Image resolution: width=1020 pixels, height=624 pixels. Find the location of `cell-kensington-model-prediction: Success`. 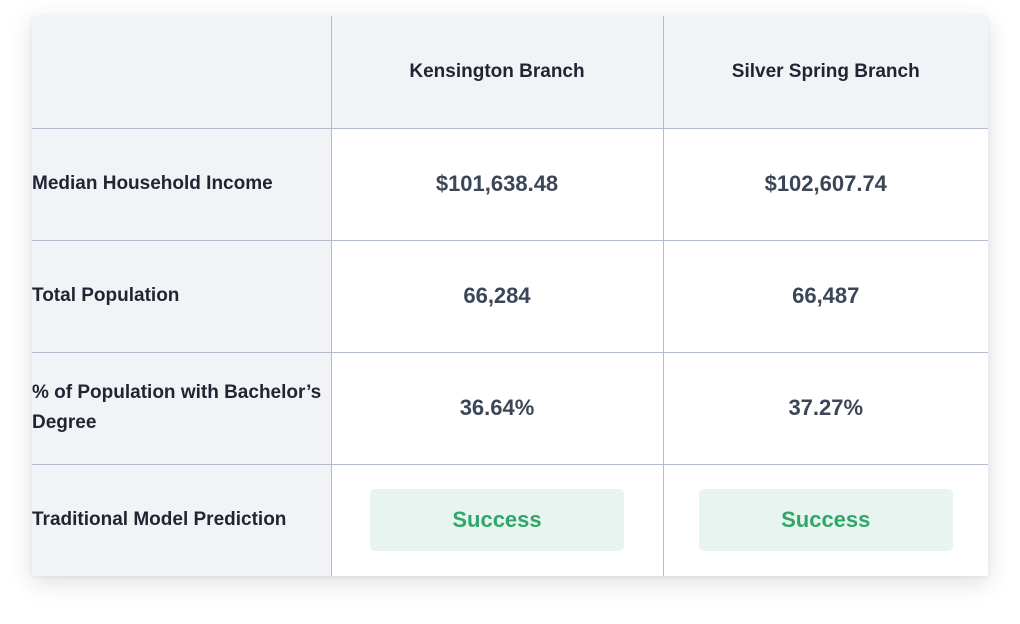

cell-kensington-model-prediction: Success is located at coordinates (497, 520).